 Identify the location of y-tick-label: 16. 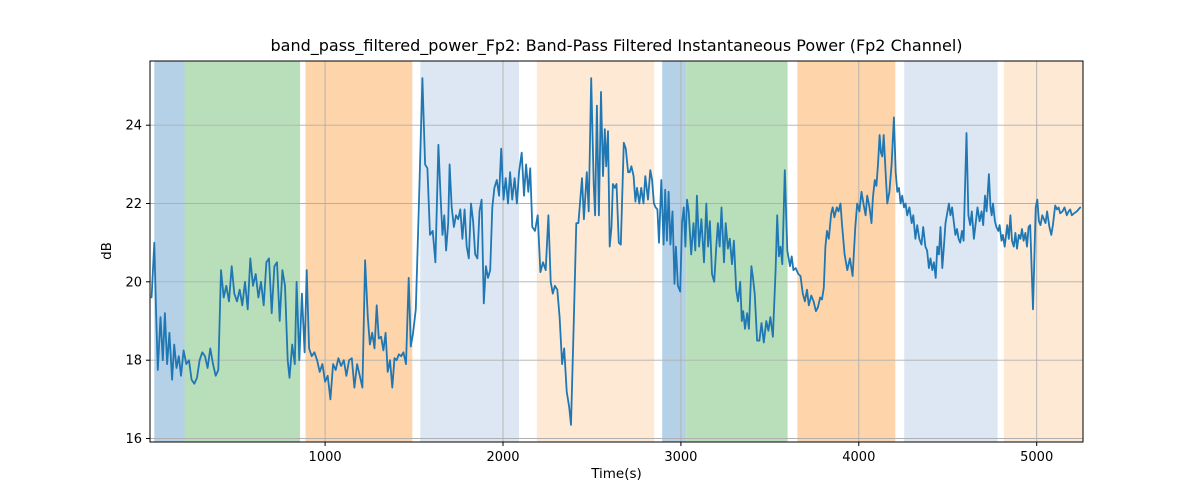
(133, 439).